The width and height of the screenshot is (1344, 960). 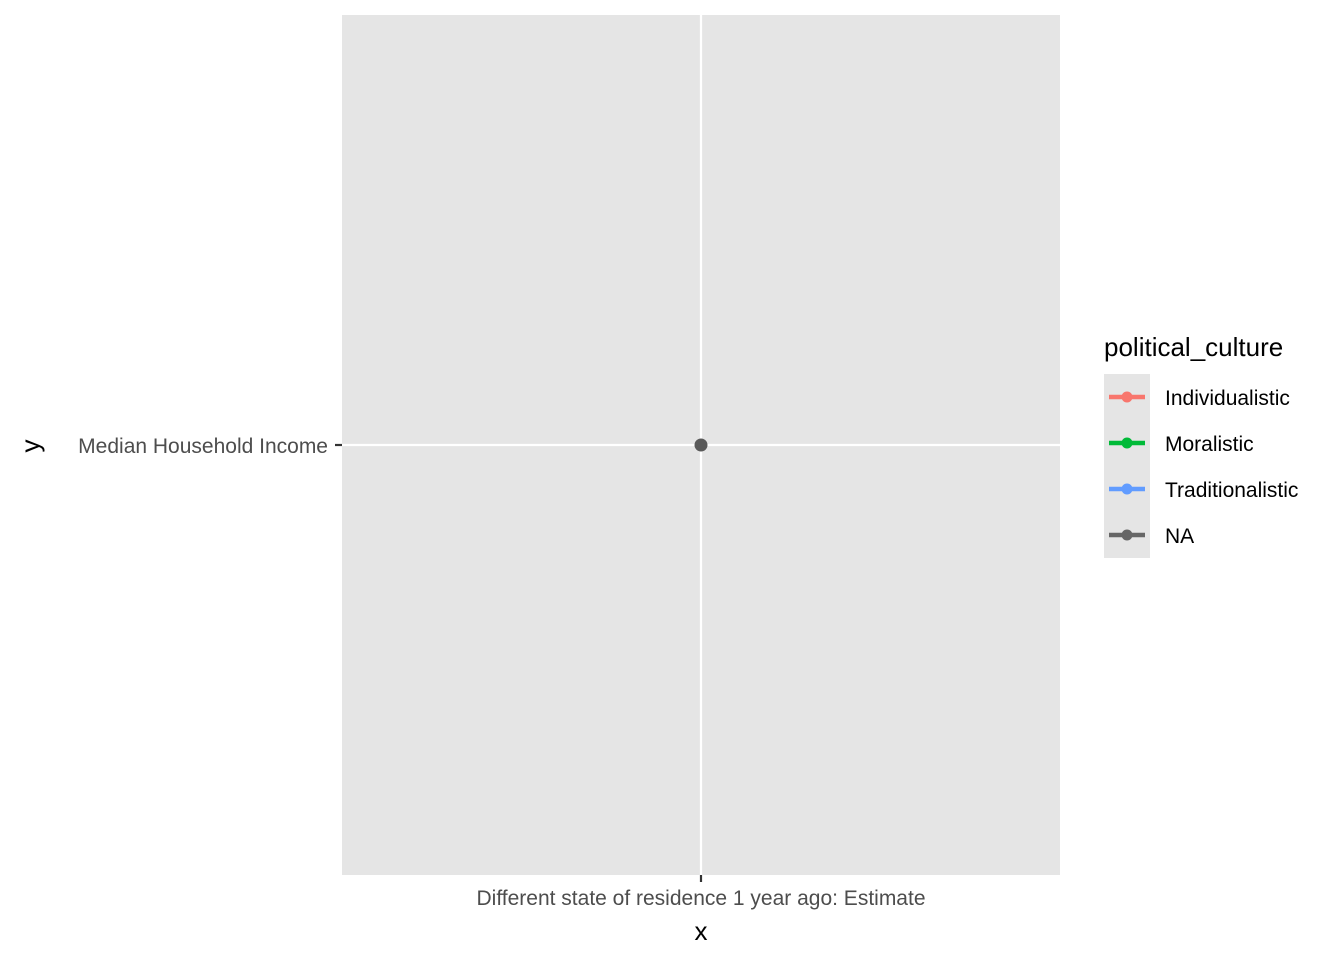 What do you see at coordinates (1209, 444) in the screenshot?
I see `legend-label: Moralistic` at bounding box center [1209, 444].